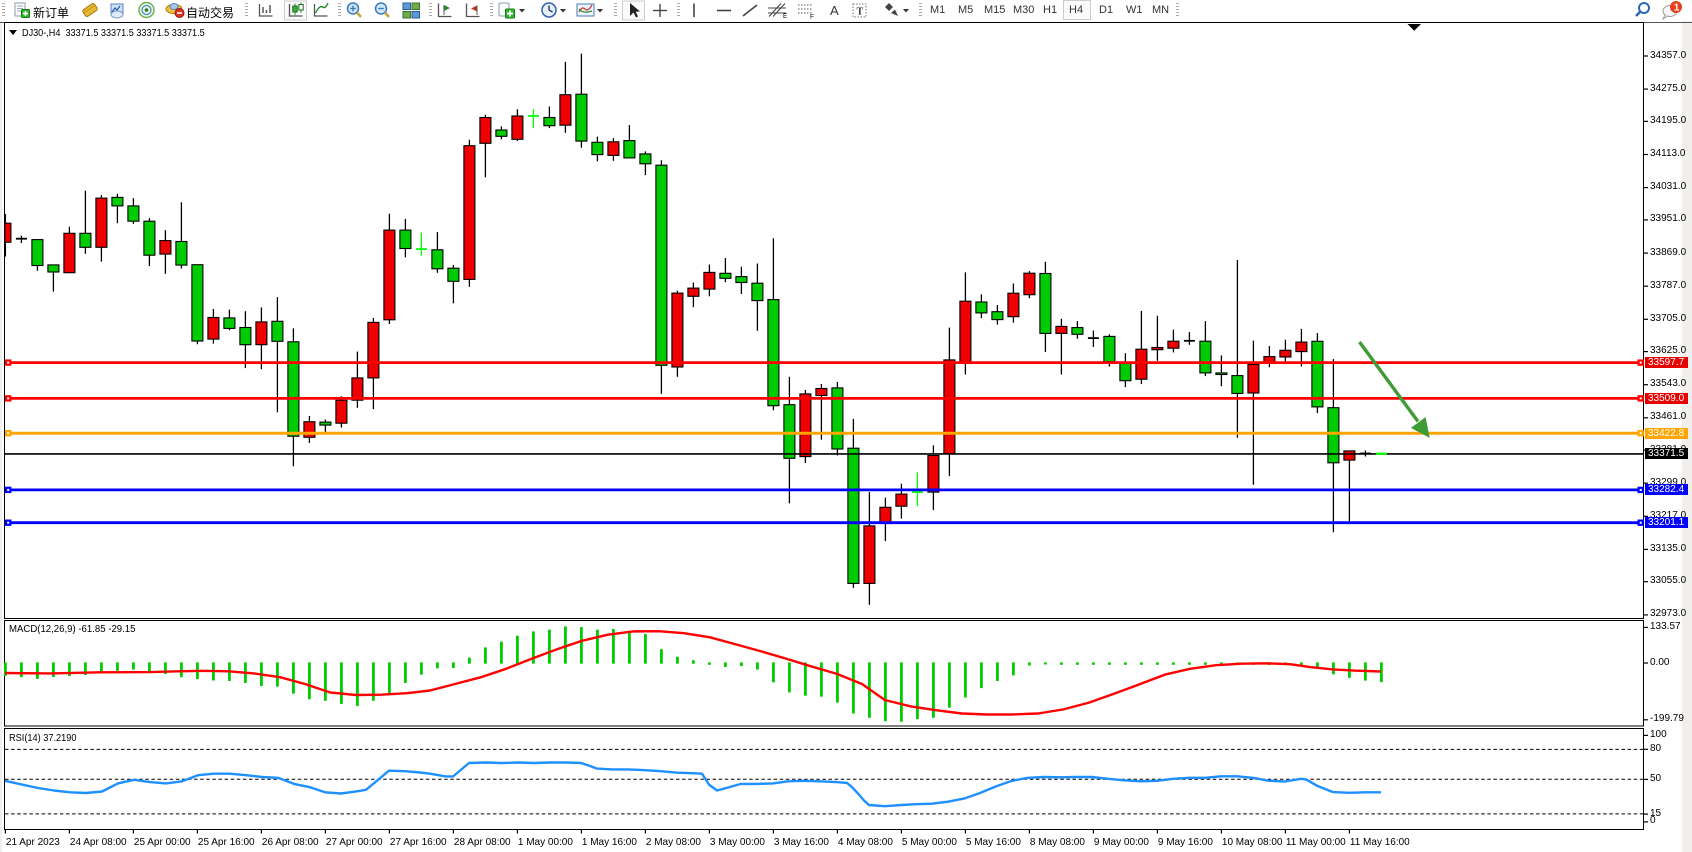 The image size is (1692, 852). What do you see at coordinates (860, 12) in the screenshot?
I see `svg-text: T` at bounding box center [860, 12].